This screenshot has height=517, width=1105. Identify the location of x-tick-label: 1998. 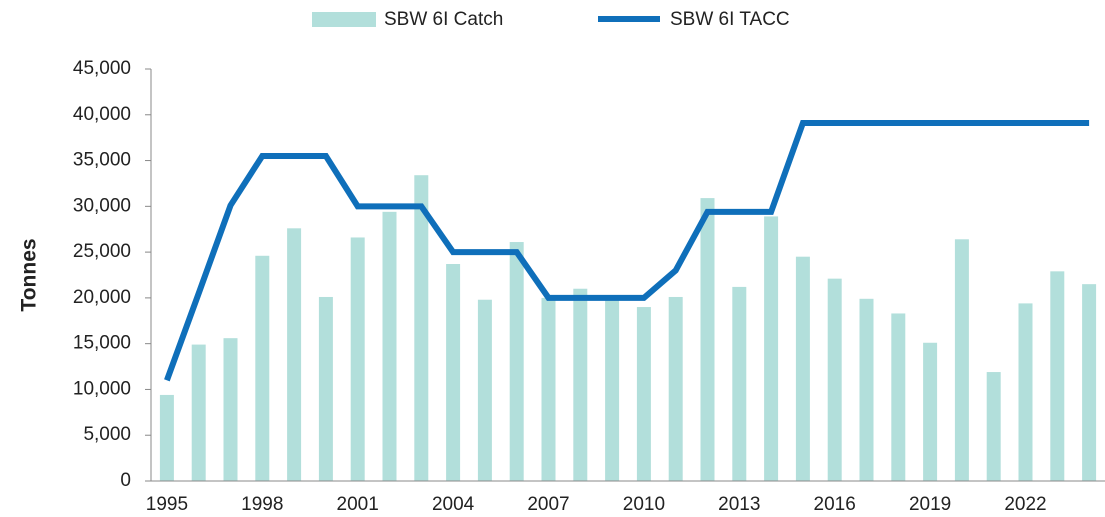
(262, 504).